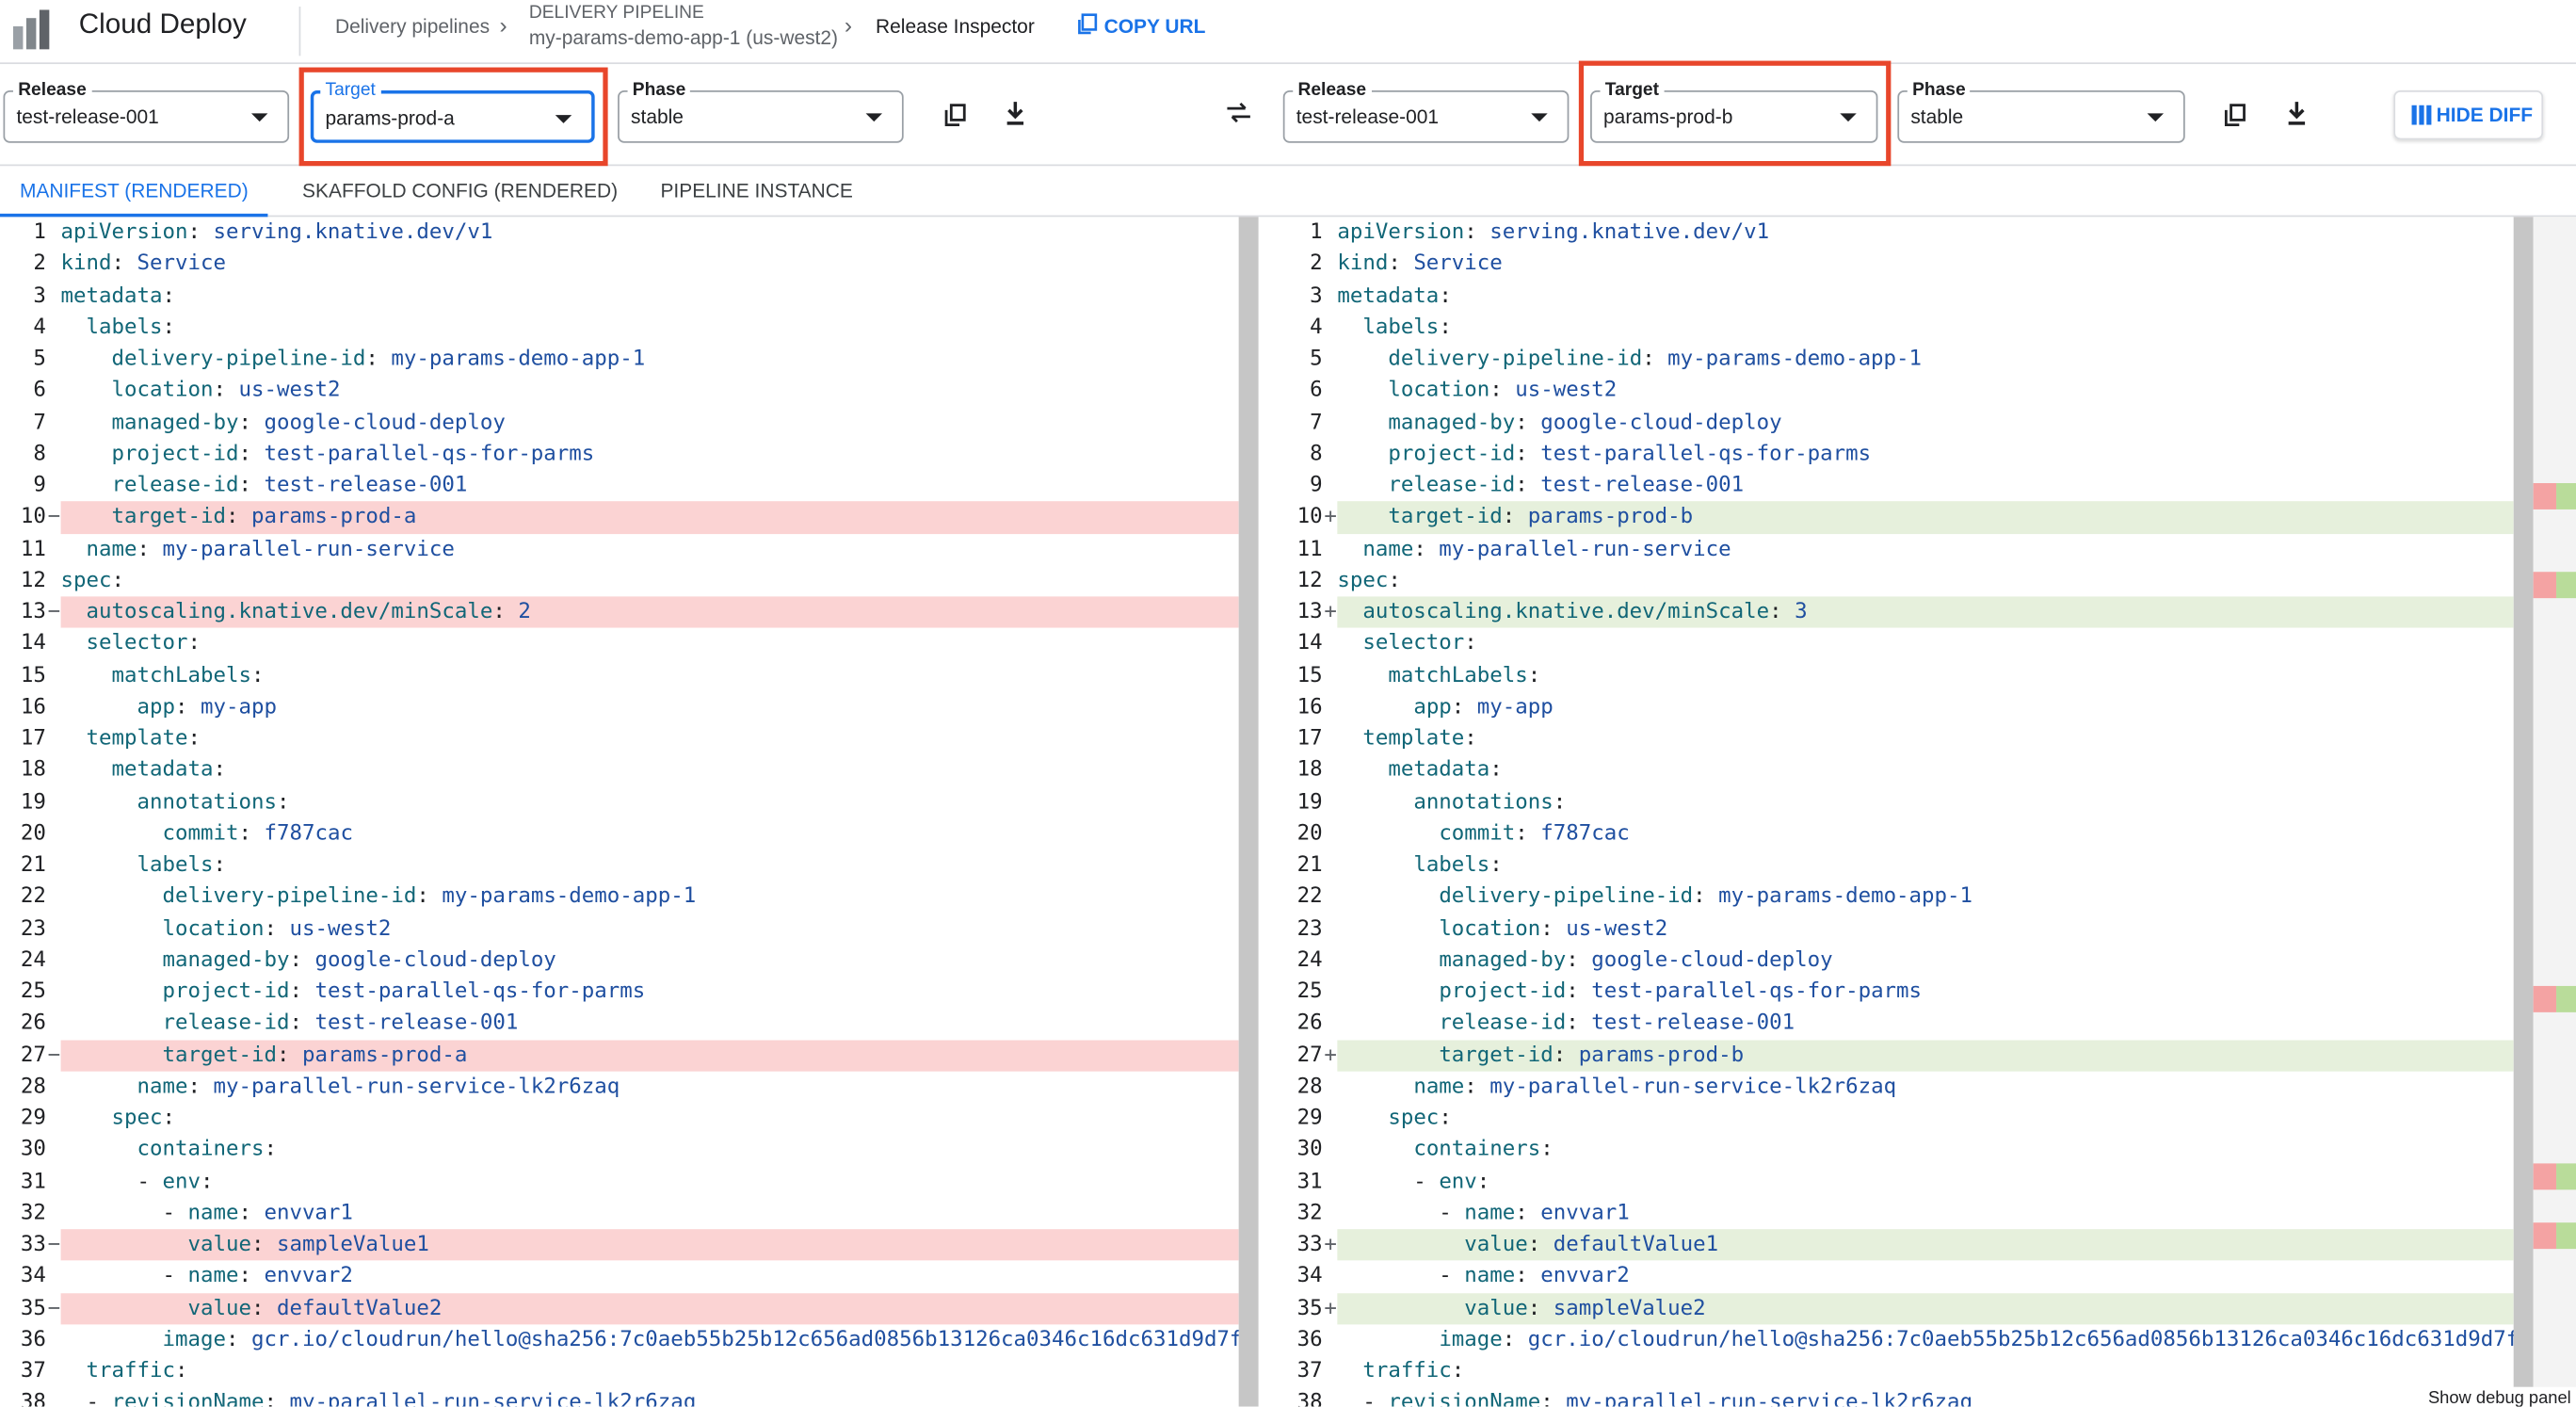 This screenshot has width=2576, height=1407. I want to click on code-text: name: my-parallel-run-service, so click(270, 548).